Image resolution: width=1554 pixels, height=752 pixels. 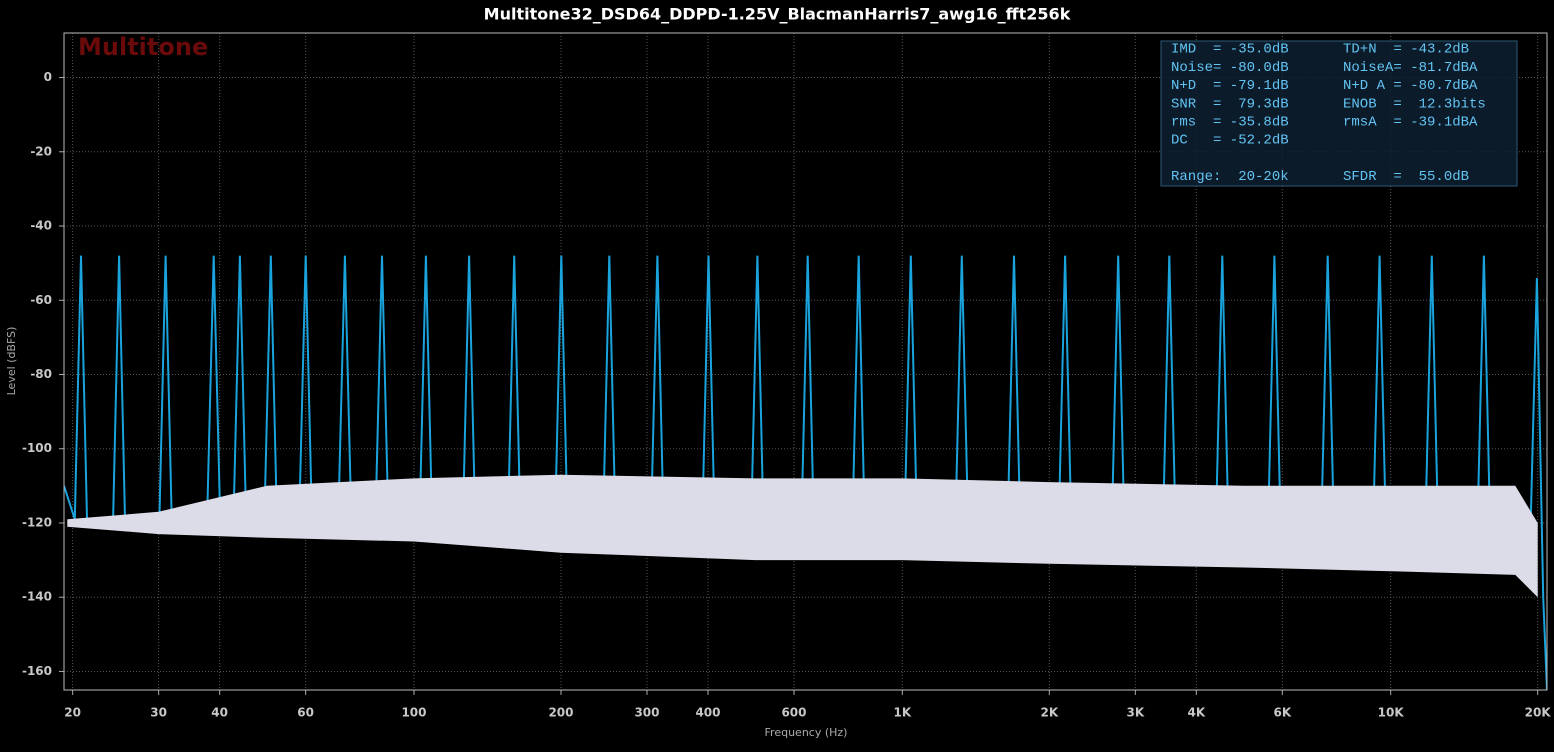 I want to click on x-tick-label: 400, so click(x=707, y=713).